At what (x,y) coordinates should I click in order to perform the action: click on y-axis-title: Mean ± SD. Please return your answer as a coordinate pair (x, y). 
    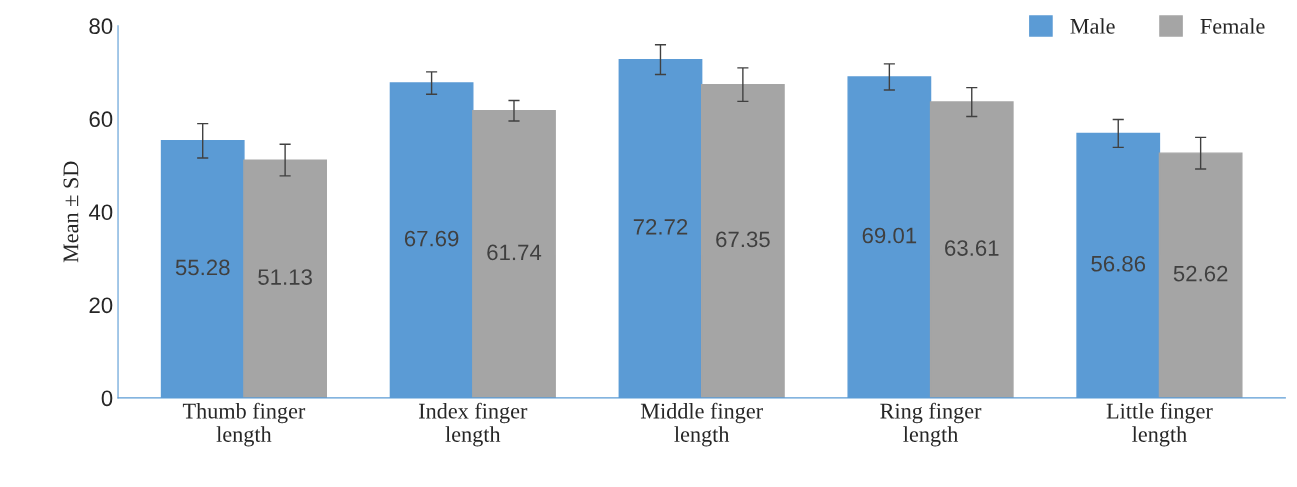
    Looking at the image, I should click on (71, 212).